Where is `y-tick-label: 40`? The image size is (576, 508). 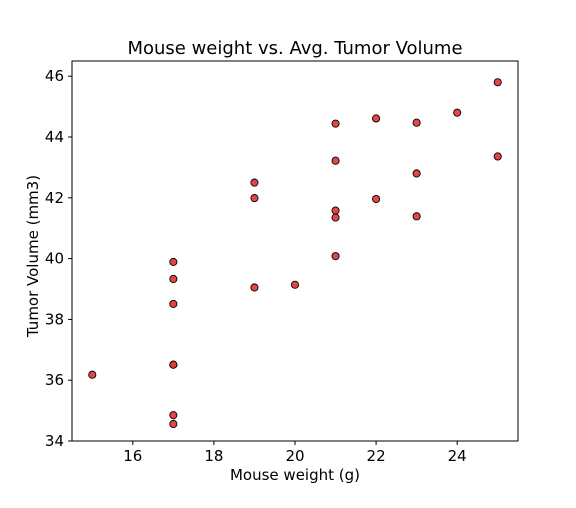
y-tick-label: 40 is located at coordinates (54, 259).